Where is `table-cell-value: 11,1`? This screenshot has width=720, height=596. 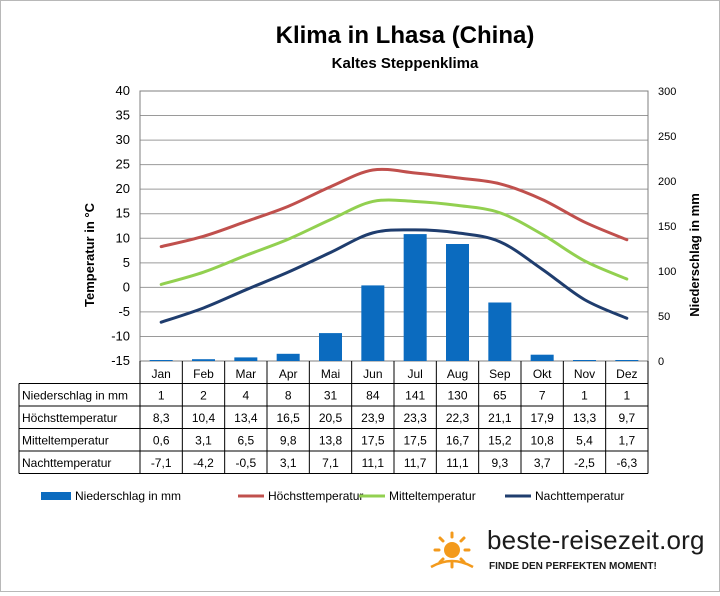
table-cell-value: 11,1 is located at coordinates (373, 463).